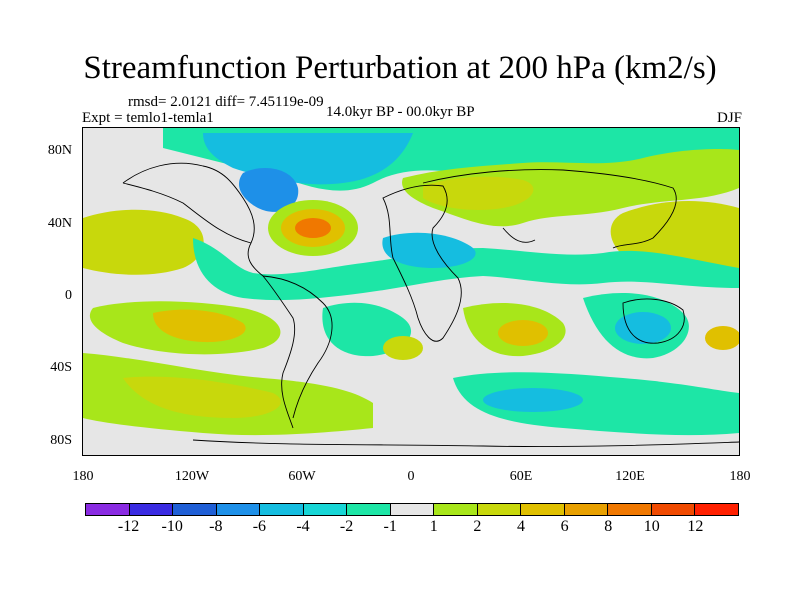 The width and height of the screenshot is (800, 600). Describe the element at coordinates (390, 526) in the screenshot. I see `colorbar-label-6: -1` at that location.